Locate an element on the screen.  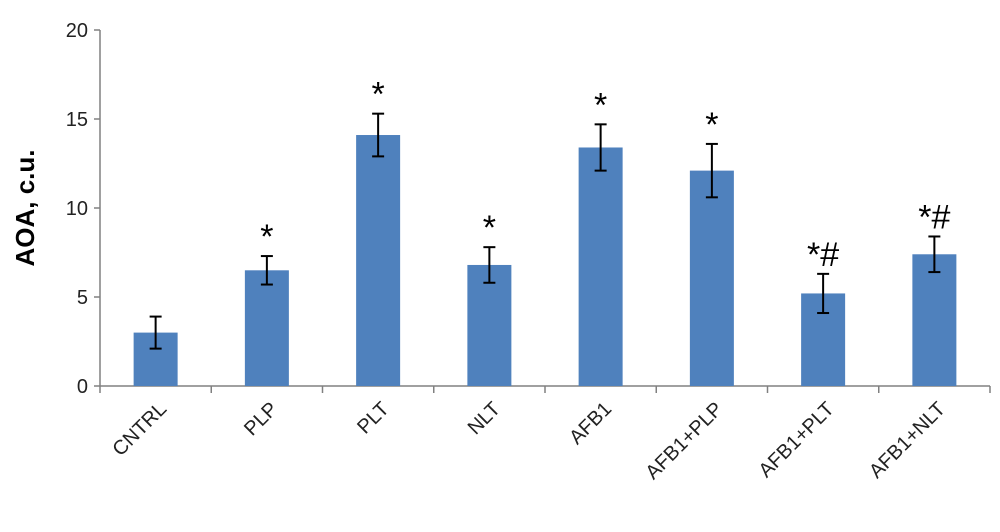
y-tick-label: 10 is located at coordinates (77, 209).